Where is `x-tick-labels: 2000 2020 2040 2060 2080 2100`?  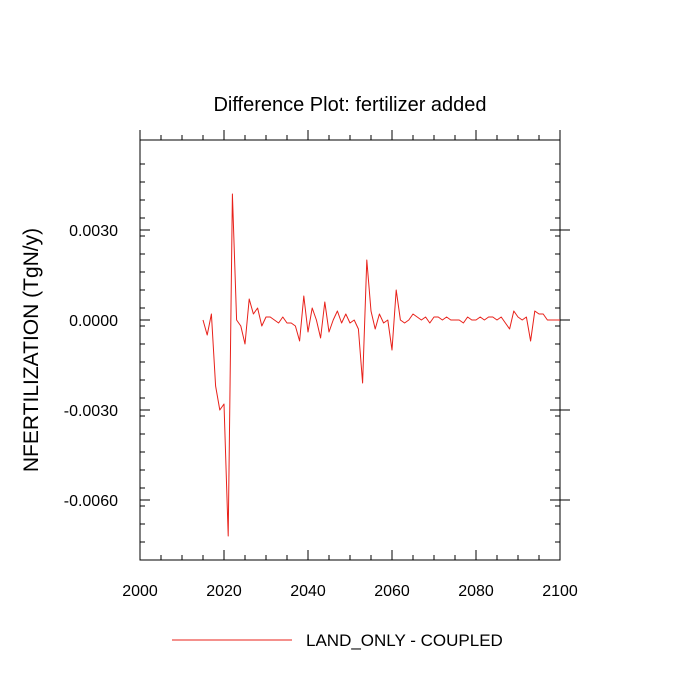
x-tick-labels: 2000 2020 2040 2060 2080 2100 is located at coordinates (350, 591).